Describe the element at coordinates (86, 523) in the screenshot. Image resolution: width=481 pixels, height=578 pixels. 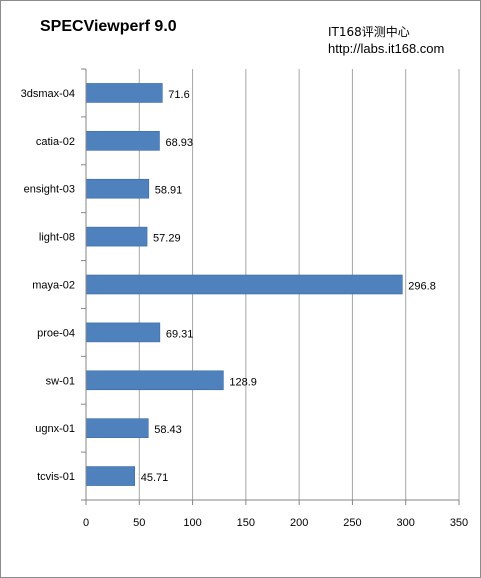
I see `x-tick-label: 0` at that location.